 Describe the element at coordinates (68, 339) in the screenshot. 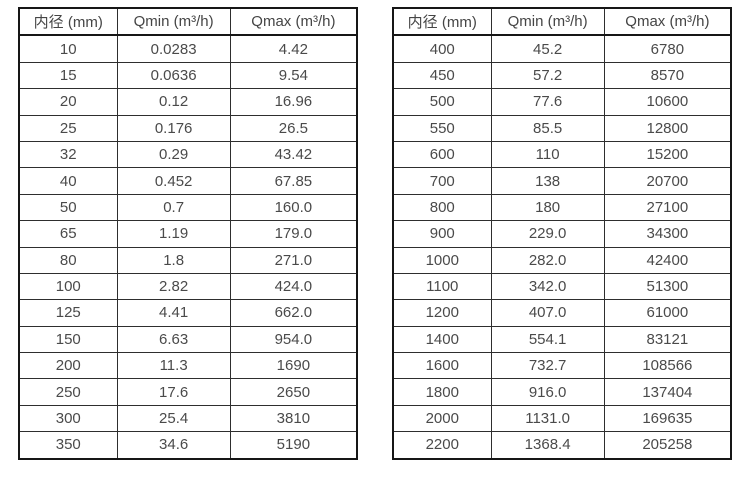

I see `cell-inner-diameter: 150` at that location.